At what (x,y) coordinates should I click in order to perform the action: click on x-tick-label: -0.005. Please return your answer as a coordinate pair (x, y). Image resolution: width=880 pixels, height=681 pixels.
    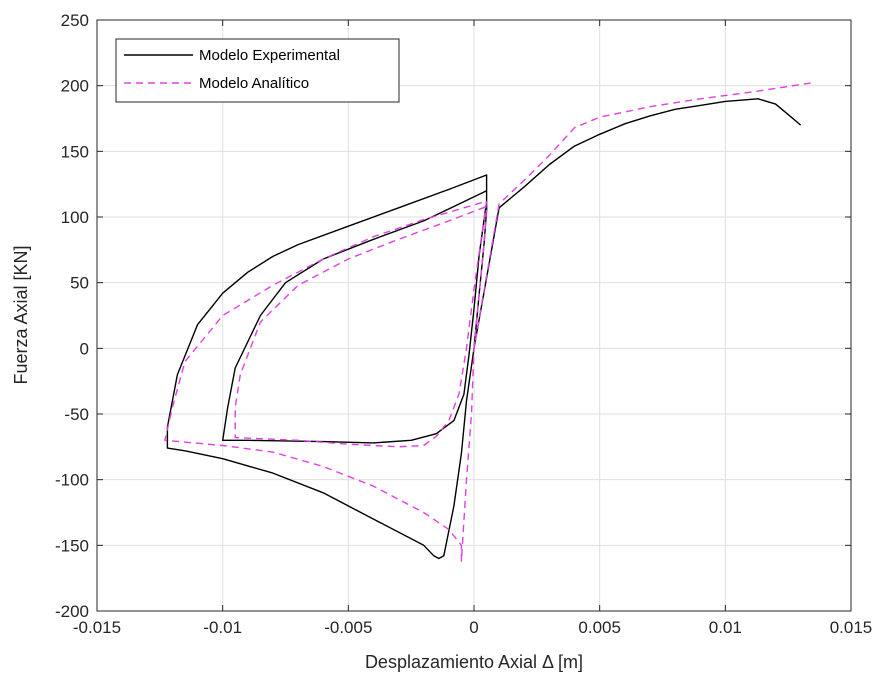
    Looking at the image, I should click on (348, 627).